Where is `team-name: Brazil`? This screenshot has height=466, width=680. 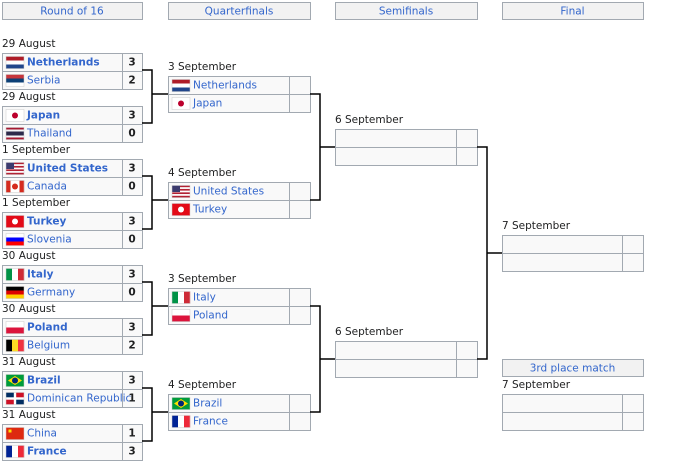
team-name: Brazil is located at coordinates (44, 381).